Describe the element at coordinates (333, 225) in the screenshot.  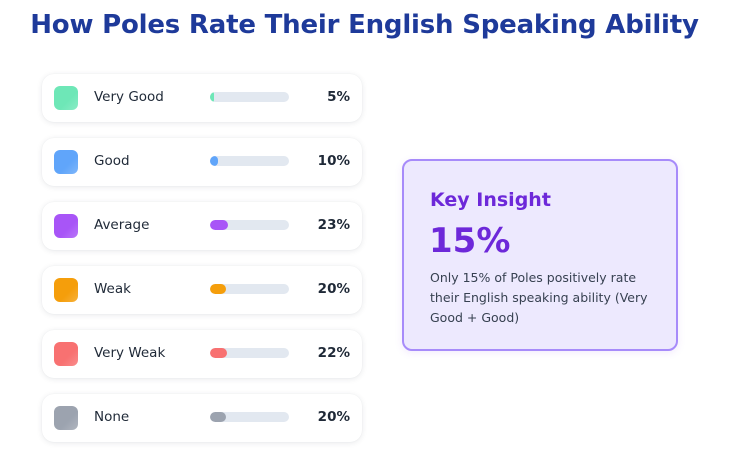
I see `value-label: 23%` at that location.